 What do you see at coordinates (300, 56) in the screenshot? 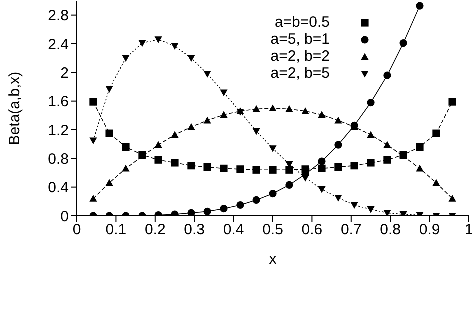
I see `legend-label: a=2, b=2` at bounding box center [300, 56].